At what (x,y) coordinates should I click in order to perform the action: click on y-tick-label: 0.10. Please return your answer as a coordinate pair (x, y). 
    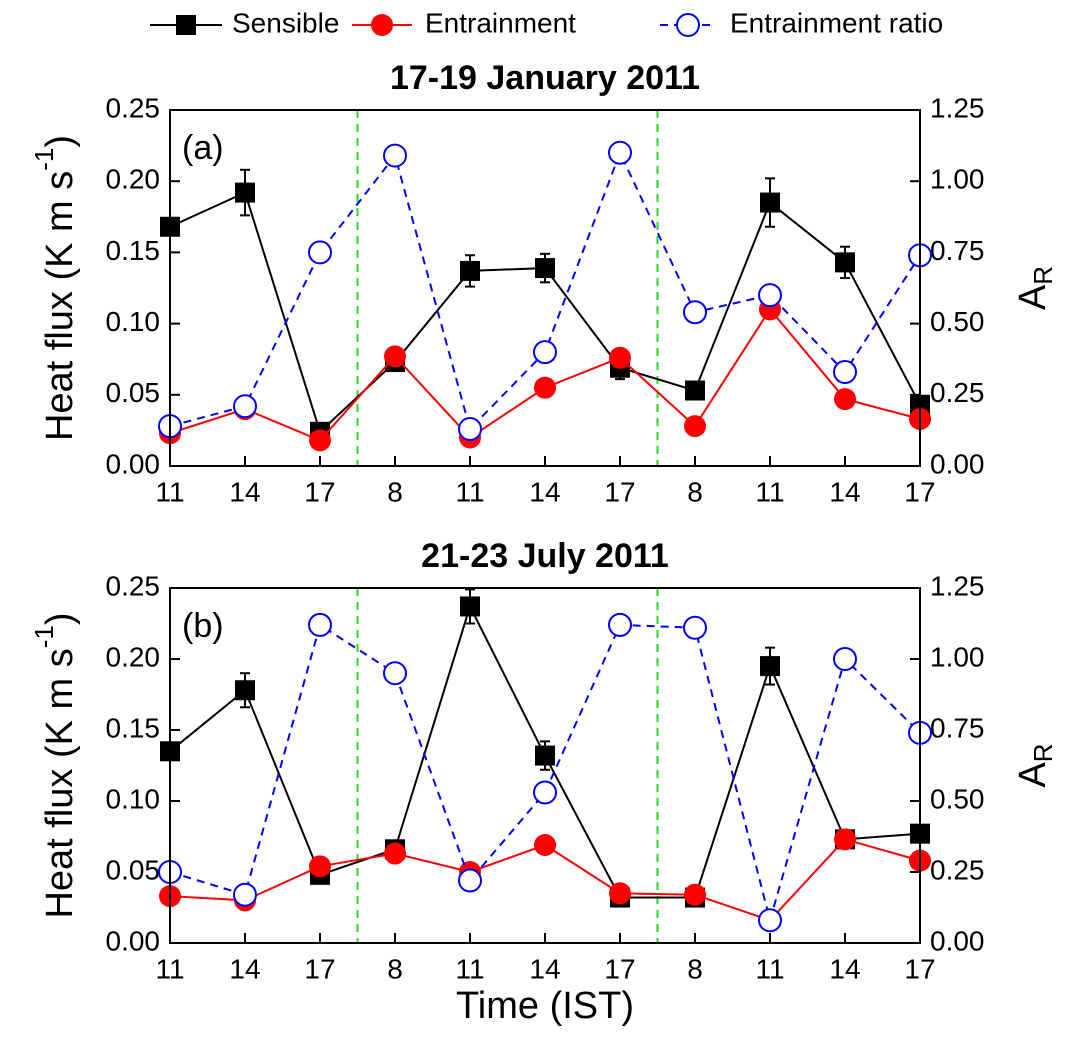
    Looking at the image, I should click on (133, 798).